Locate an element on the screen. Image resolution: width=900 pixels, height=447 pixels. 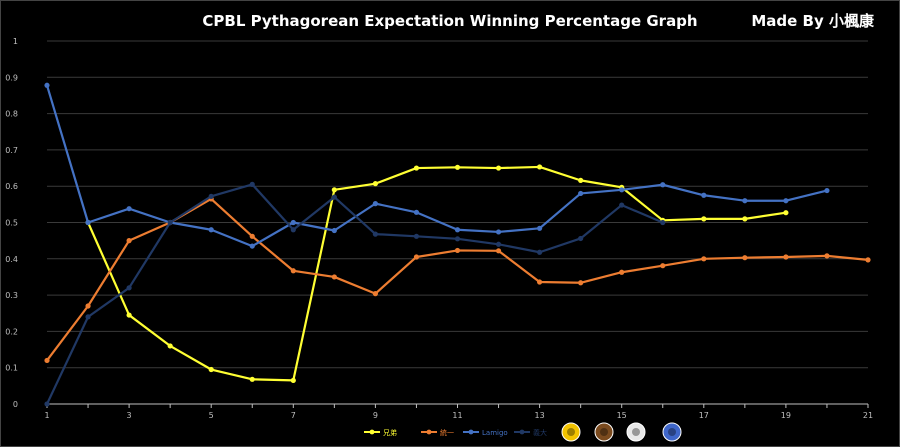
x-tick-label: 5 is located at coordinates (211, 415).